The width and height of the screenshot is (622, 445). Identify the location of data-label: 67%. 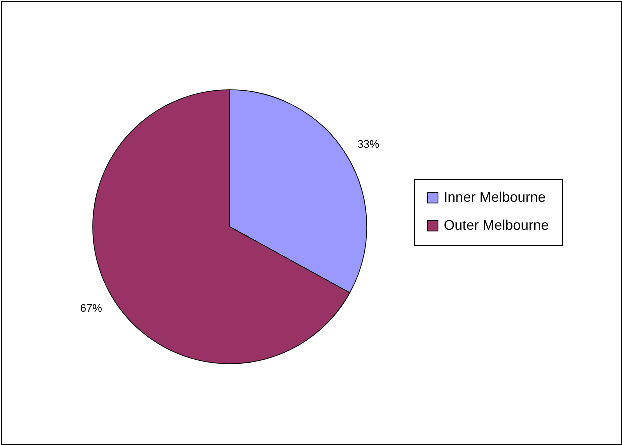
(91, 308).